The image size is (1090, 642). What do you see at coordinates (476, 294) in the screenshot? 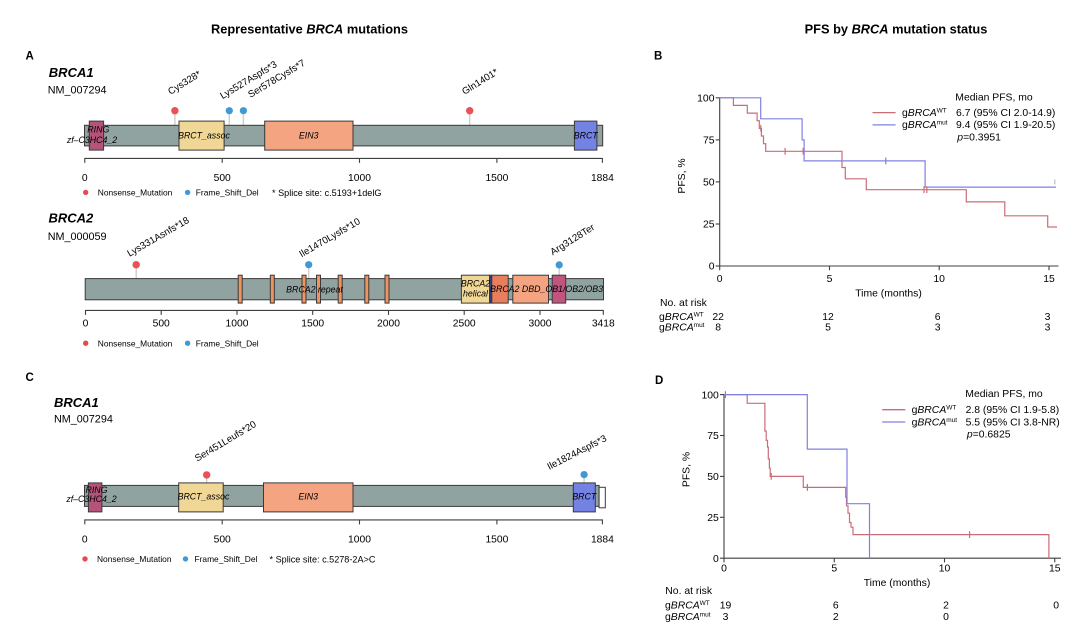
I see `svg-text: helical` at bounding box center [476, 294].